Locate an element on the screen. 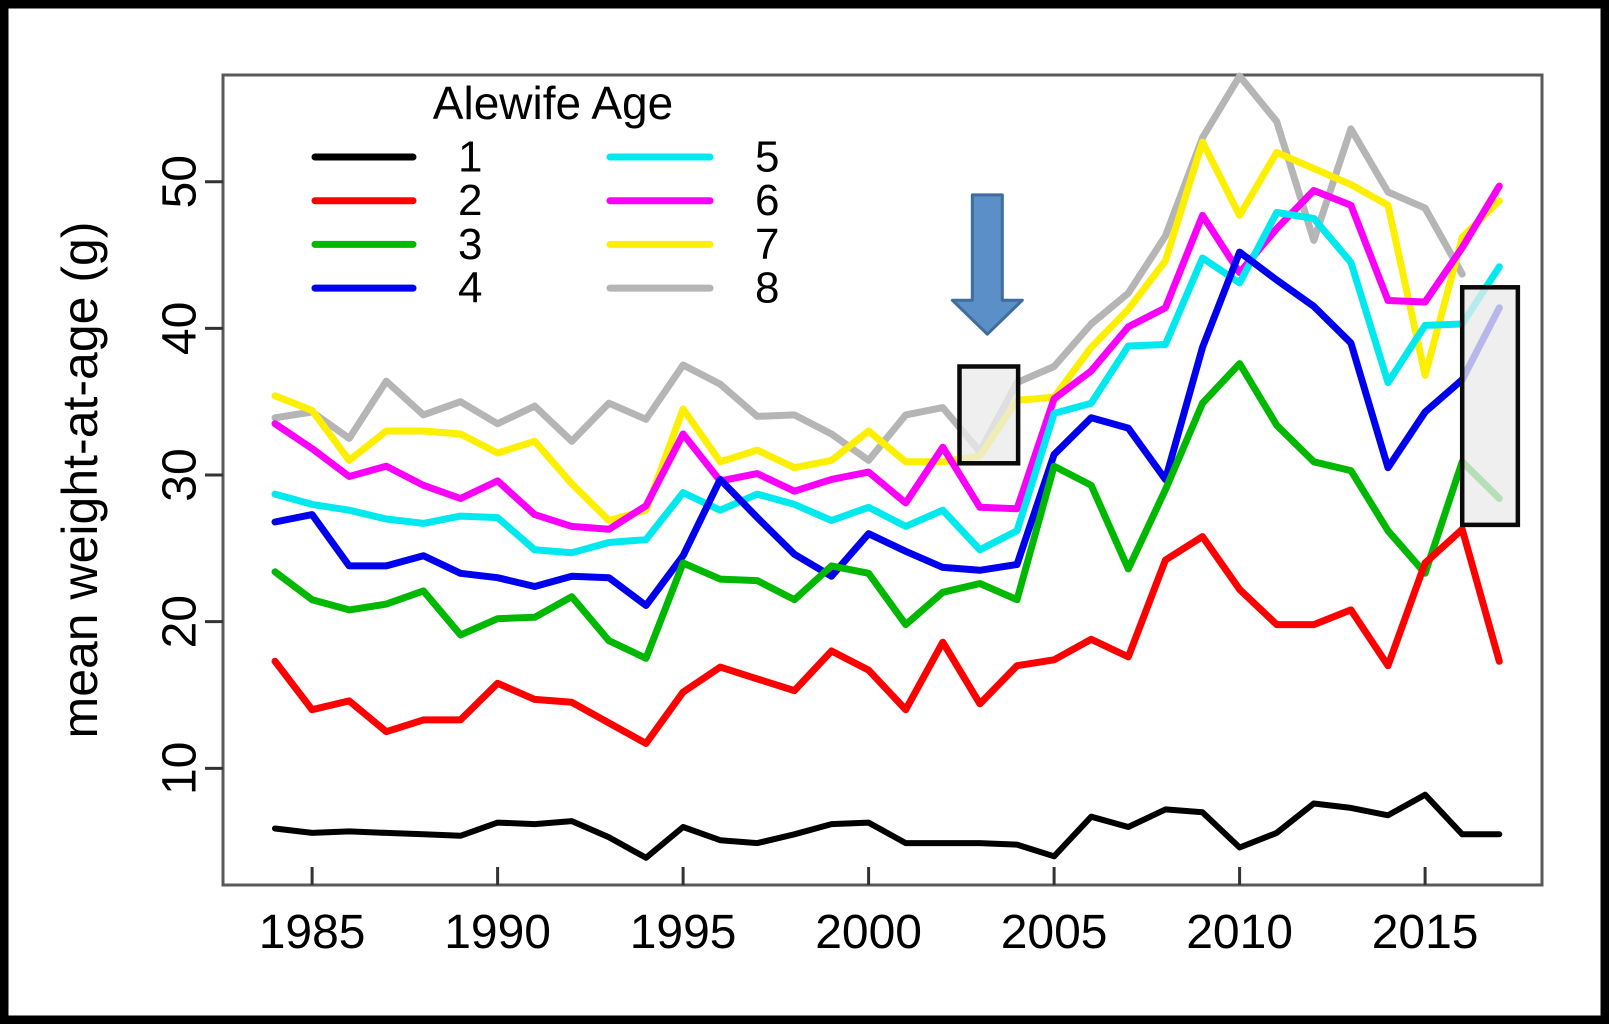 The height and width of the screenshot is (1024, 1609). x-tick-label: 1985 is located at coordinates (312, 932).